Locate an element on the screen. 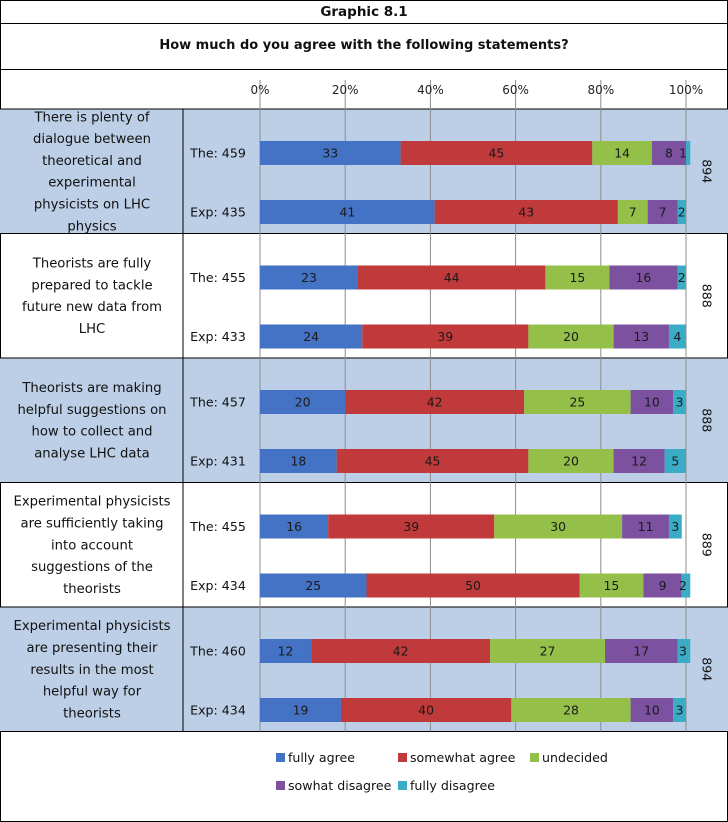 This screenshot has width=728, height=822. bar-value-label: 20 is located at coordinates (571, 336).